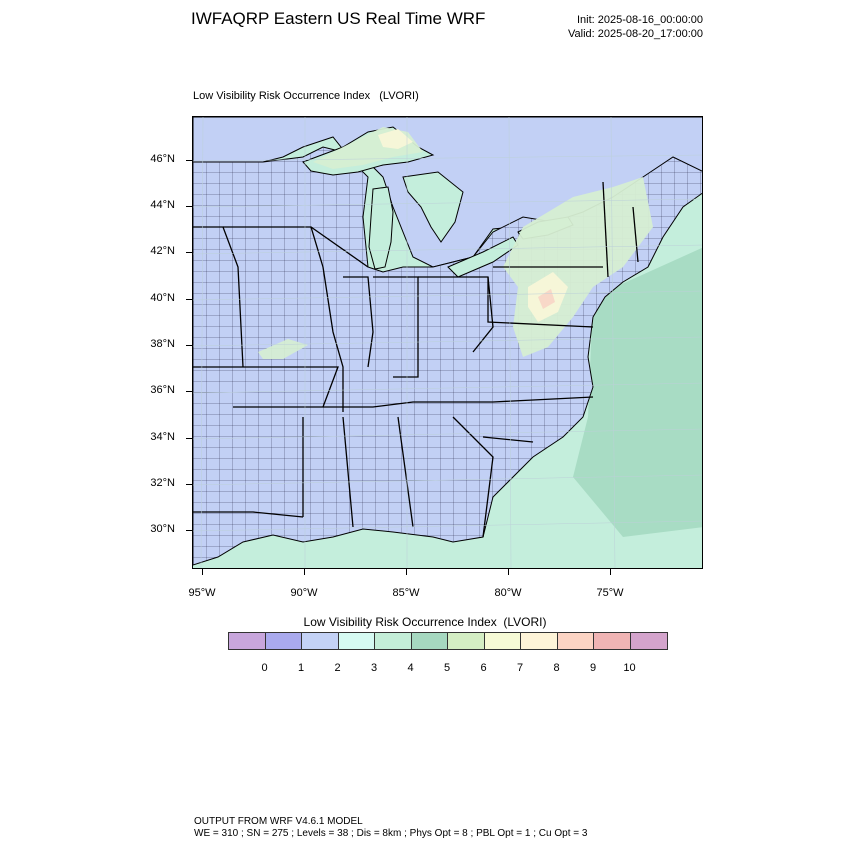  What do you see at coordinates (162, 390) in the screenshot?
I see `lat-label-36: 36°N` at bounding box center [162, 390].